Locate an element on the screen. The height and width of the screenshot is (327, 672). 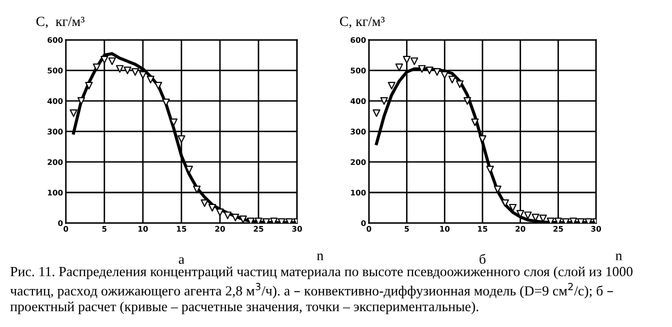
text: б is located at coordinates (483, 259).